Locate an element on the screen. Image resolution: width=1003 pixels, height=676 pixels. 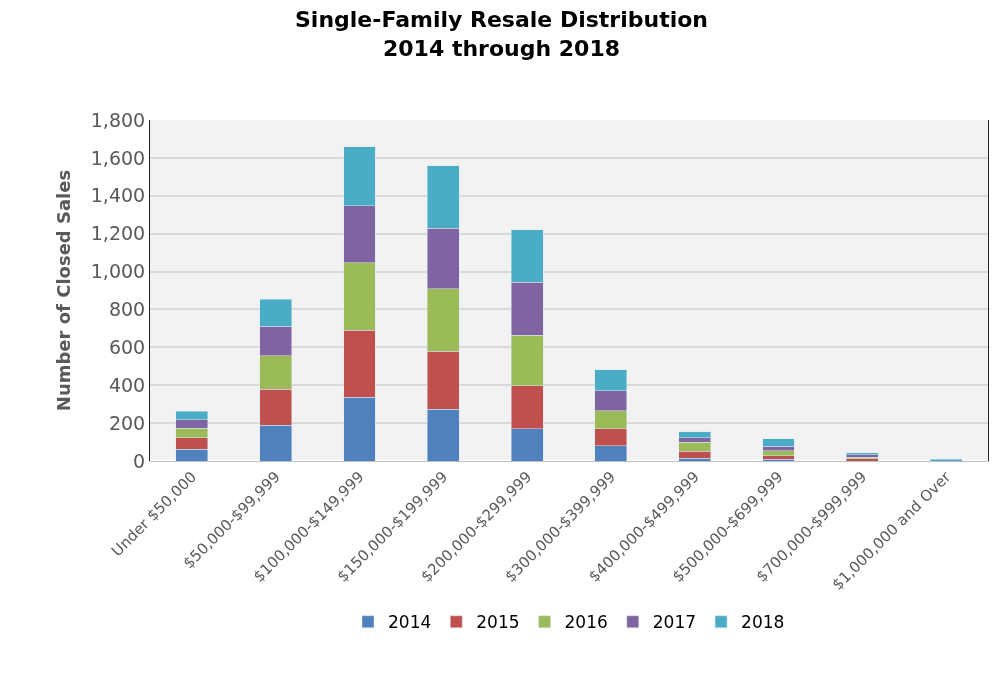
y-tick-label: 1,200 is located at coordinates (118, 233).